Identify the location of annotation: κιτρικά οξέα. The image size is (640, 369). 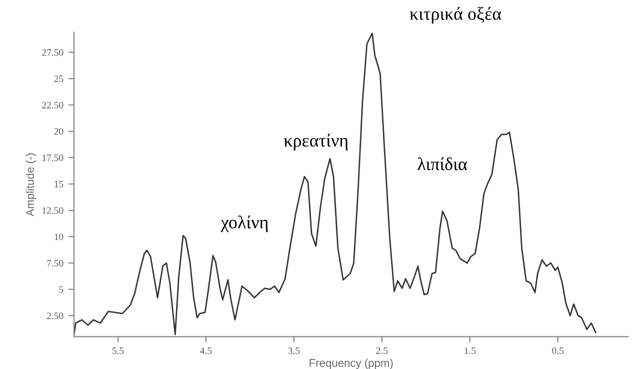
(456, 15).